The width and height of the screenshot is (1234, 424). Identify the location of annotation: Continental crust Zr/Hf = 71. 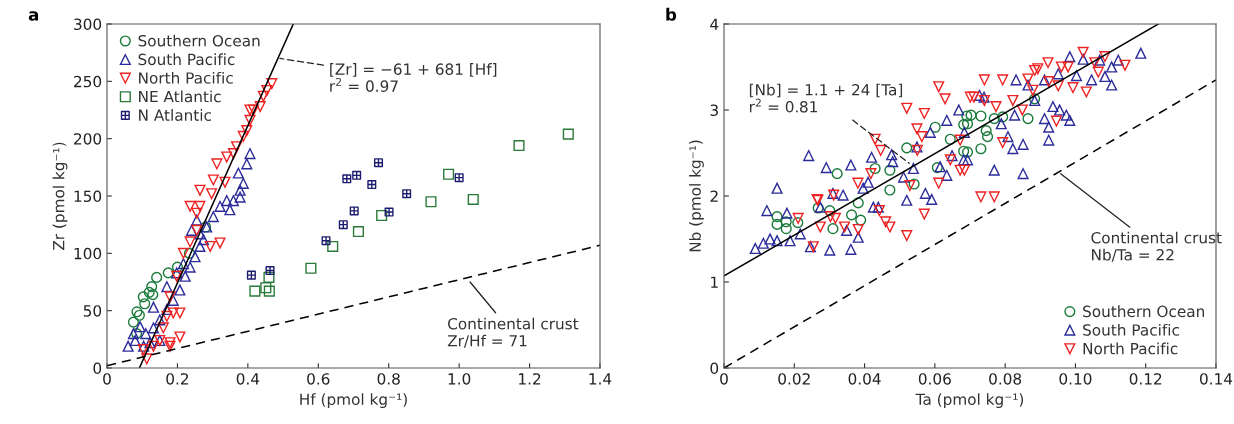
(513, 332).